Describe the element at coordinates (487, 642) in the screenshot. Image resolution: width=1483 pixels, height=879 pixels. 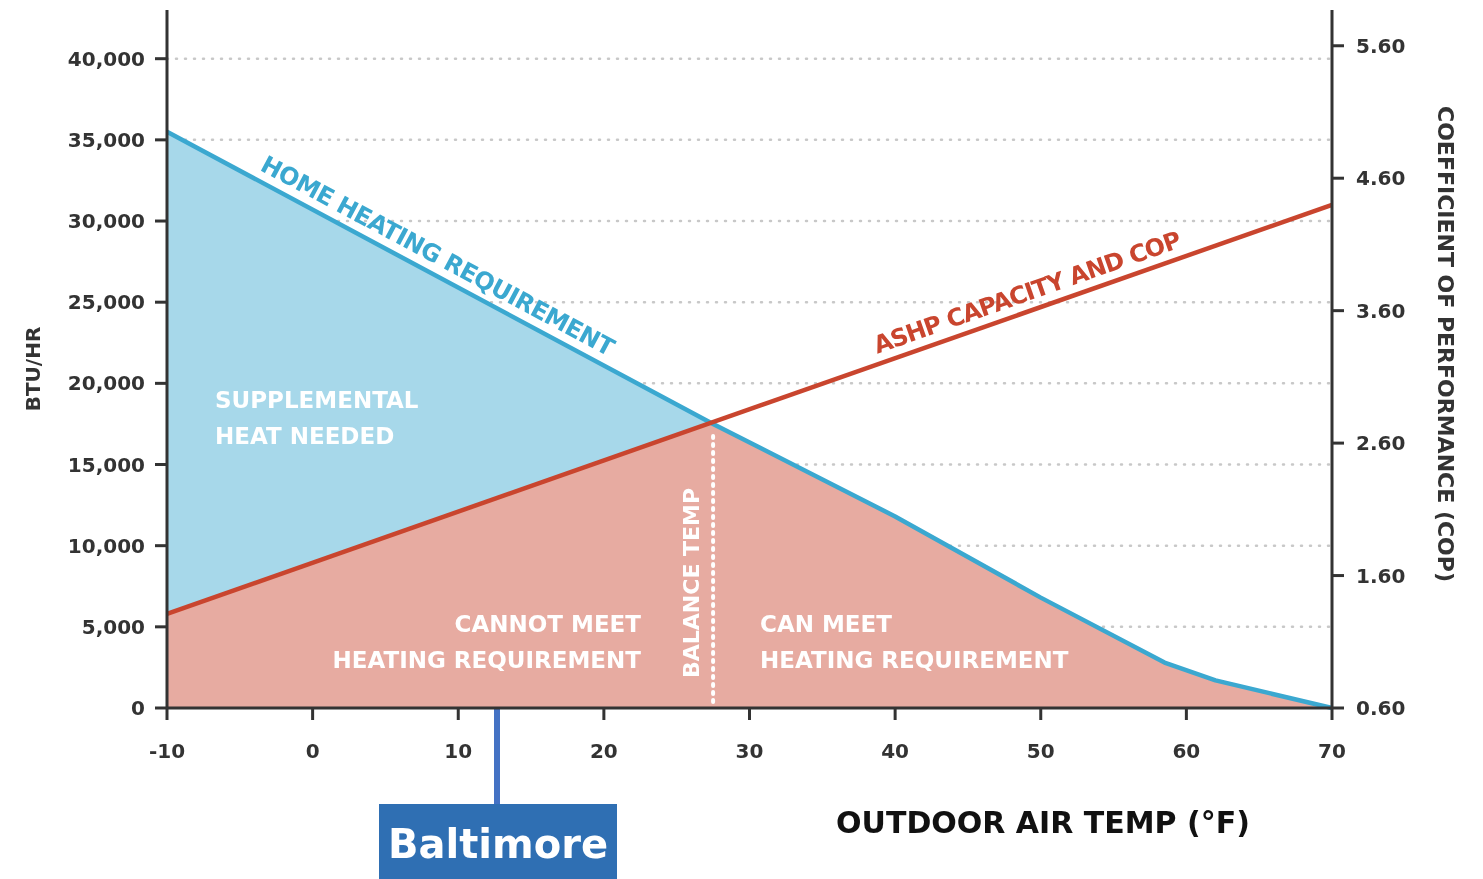
I see `annotation: CANNOT MEET HEATING REQUIREMENT` at that location.